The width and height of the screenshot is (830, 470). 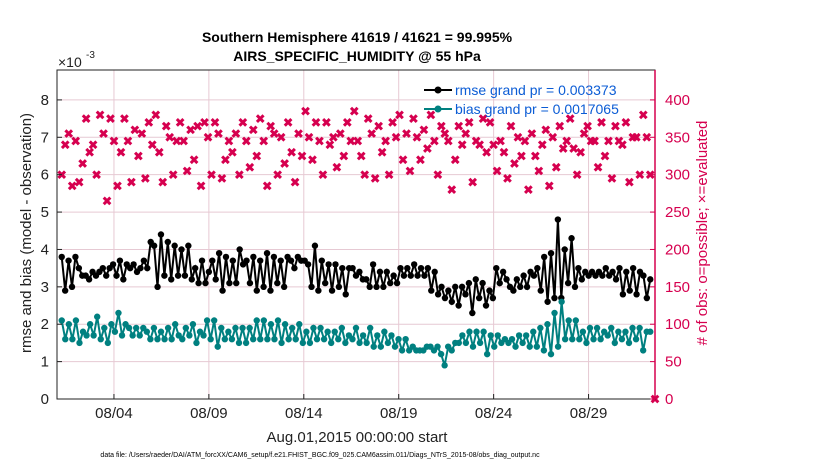 What do you see at coordinates (677, 324) in the screenshot?
I see `y2-tick-label: 100` at bounding box center [677, 324].